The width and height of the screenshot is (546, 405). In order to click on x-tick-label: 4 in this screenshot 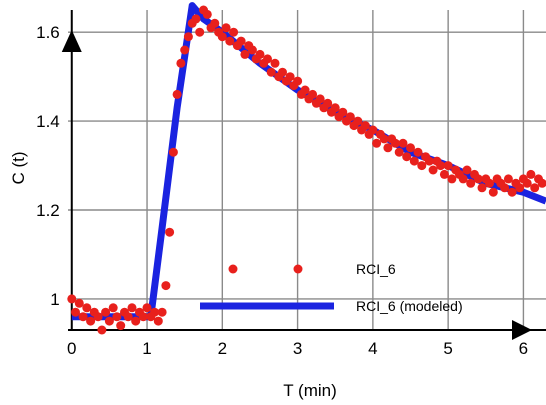, I will do `click(372, 348)`.